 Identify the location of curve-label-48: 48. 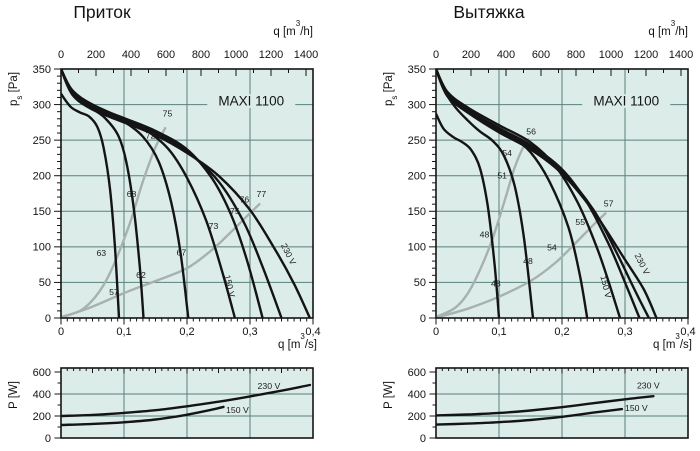
(485, 235).